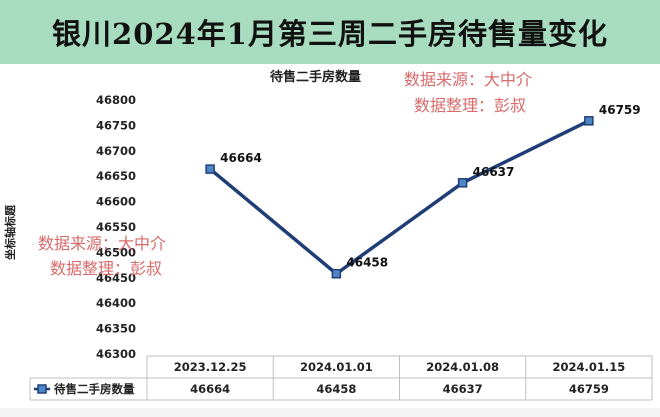  I want to click on watermark-source-left: 数据来源：大中介, so click(102, 243).